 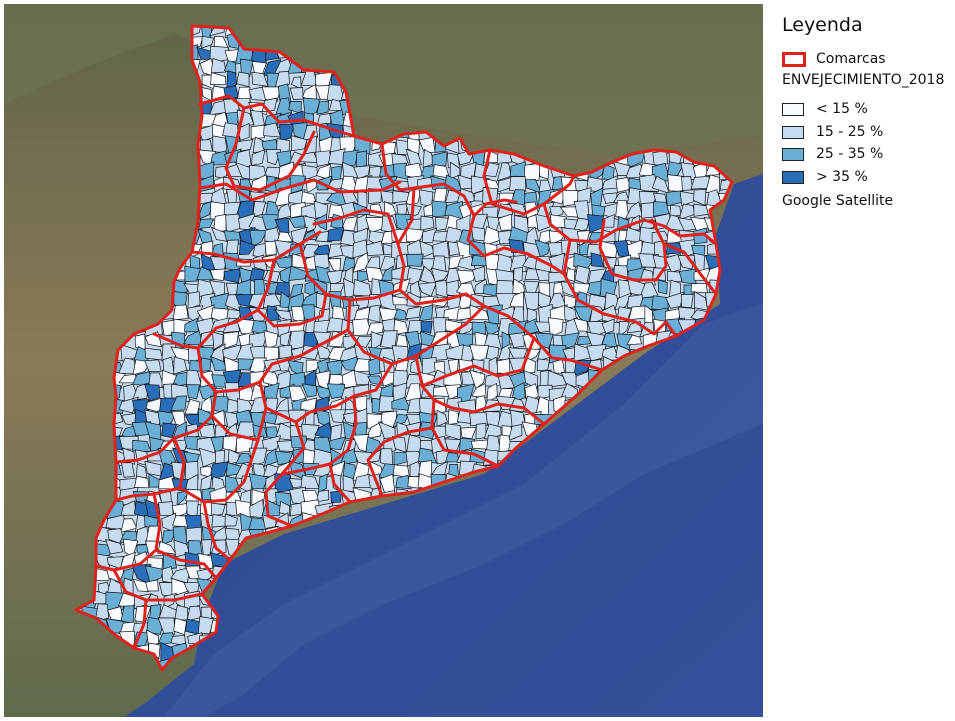 I want to click on class-label: 25 - 35 %, so click(x=850, y=154).